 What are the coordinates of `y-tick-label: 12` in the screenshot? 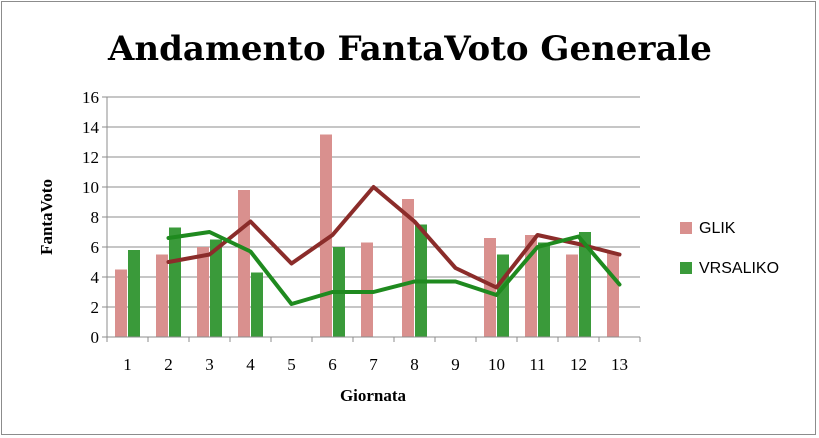 It's located at (90, 157).